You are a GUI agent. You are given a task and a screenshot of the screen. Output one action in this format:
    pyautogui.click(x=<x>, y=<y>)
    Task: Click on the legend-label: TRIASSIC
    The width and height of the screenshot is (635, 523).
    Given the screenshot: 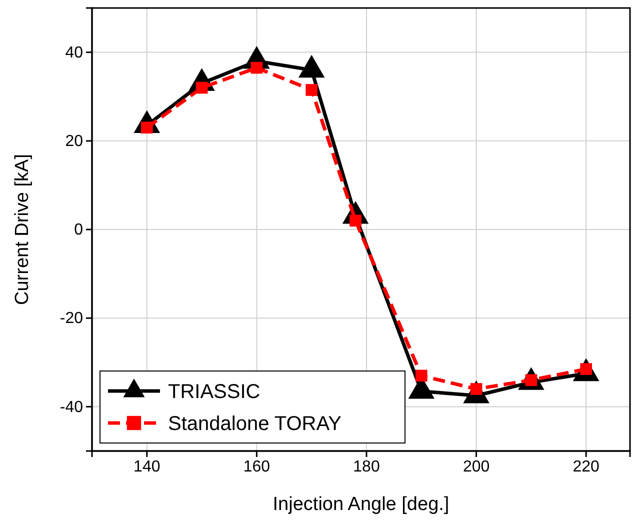 What is the action you would take?
    pyautogui.click(x=214, y=392)
    